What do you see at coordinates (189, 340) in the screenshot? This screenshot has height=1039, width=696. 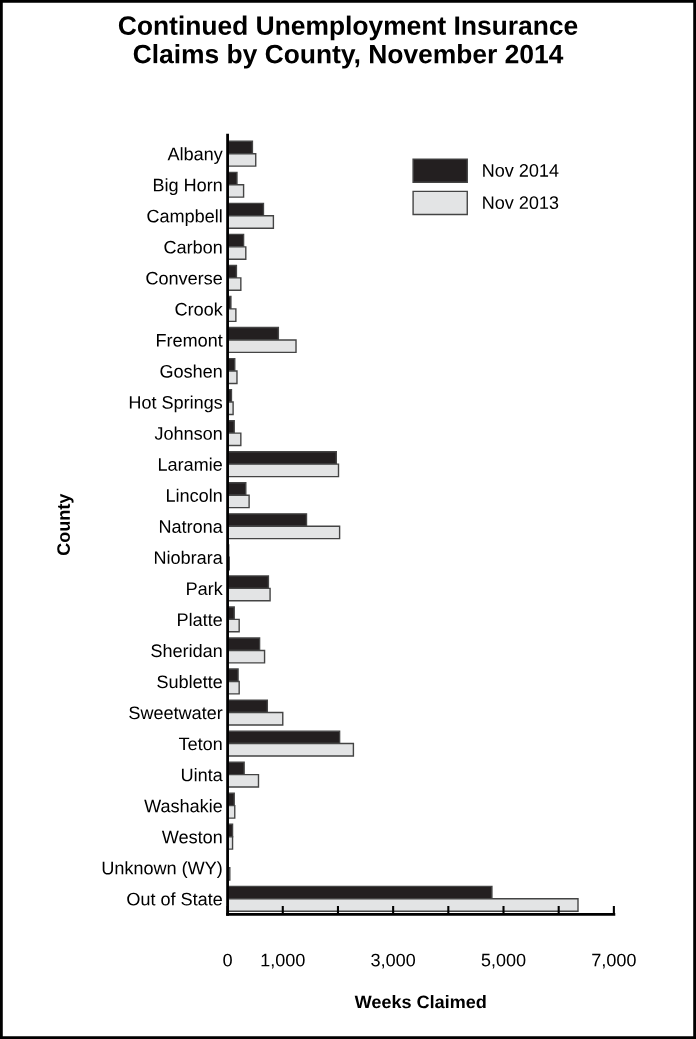 I see `y-tick-label: Fremont` at bounding box center [189, 340].